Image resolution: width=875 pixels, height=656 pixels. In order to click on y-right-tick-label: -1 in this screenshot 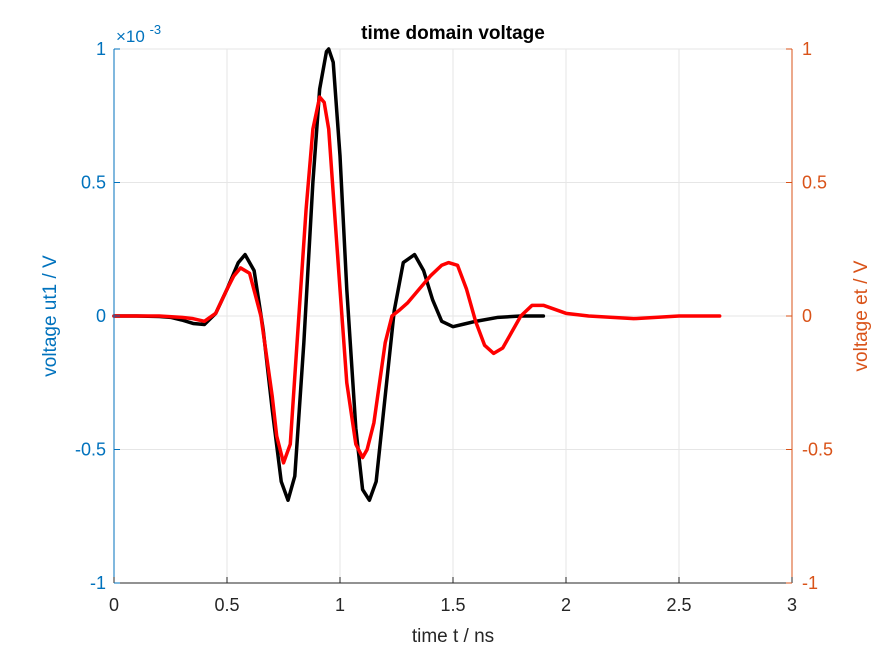, I will do `click(810, 583)`.